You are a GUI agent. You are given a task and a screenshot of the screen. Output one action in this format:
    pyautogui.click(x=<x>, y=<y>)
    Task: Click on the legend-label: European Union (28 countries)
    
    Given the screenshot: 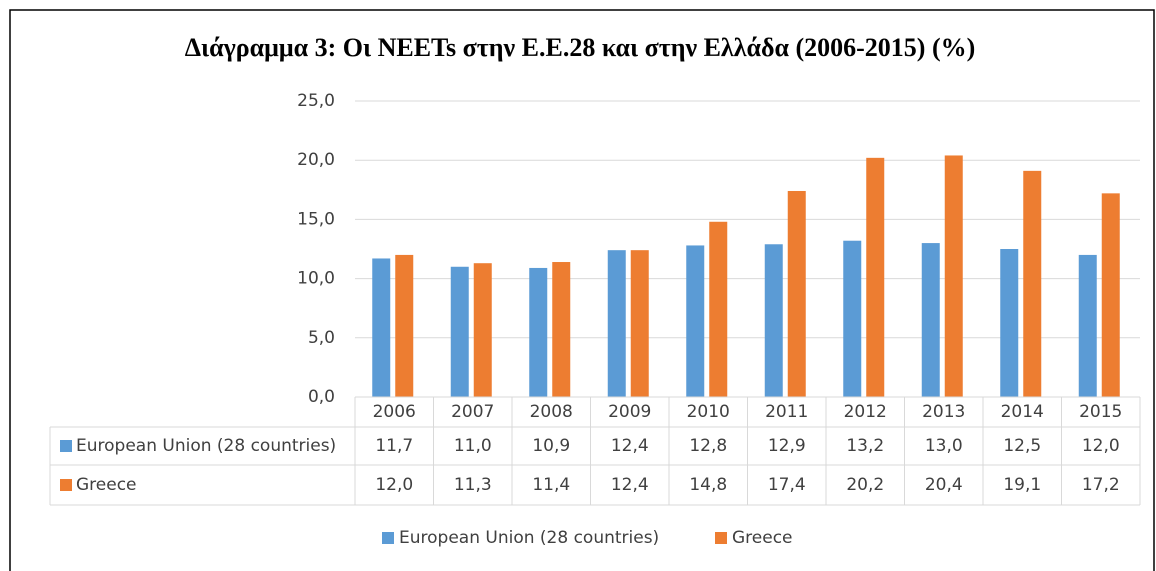 What is the action you would take?
    pyautogui.click(x=529, y=538)
    